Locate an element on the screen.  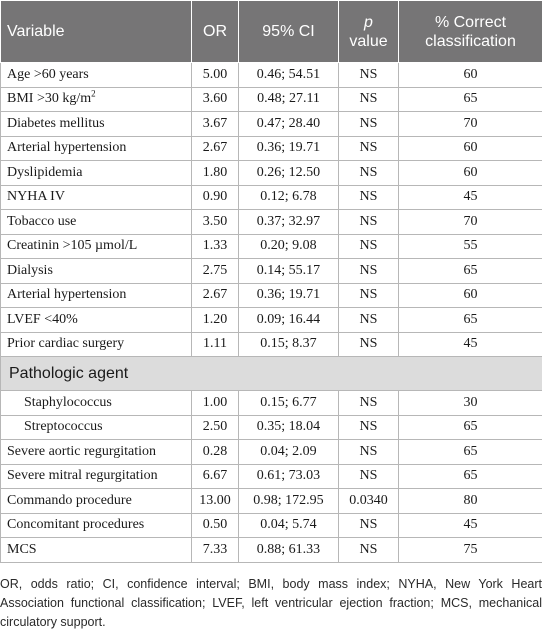
cell-variable: Age >60 years is located at coordinates (96, 75).